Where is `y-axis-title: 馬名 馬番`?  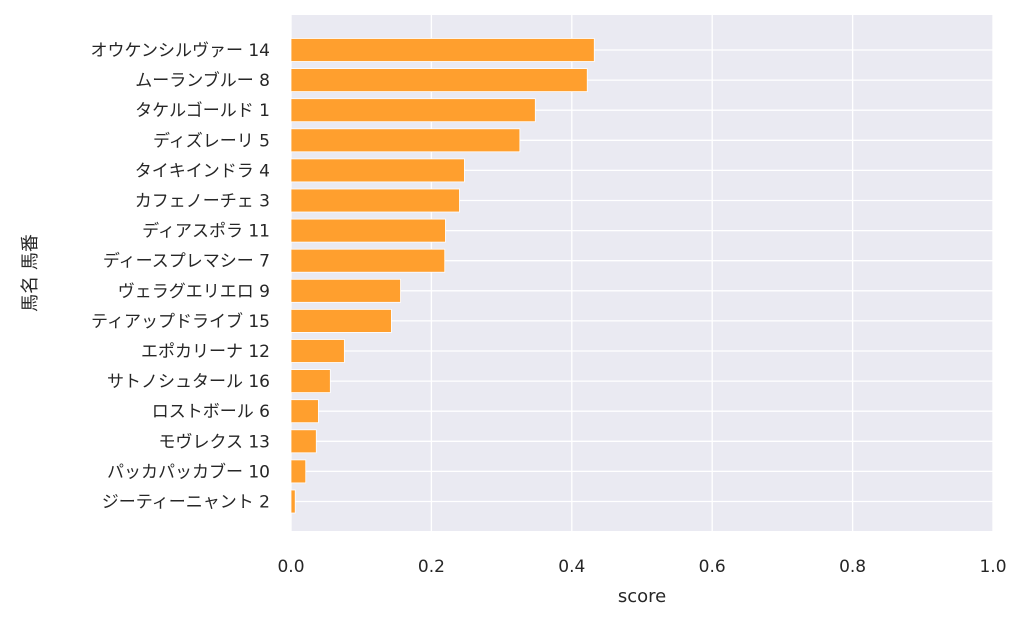
y-axis-title: 馬名 馬番 is located at coordinates (30, 273).